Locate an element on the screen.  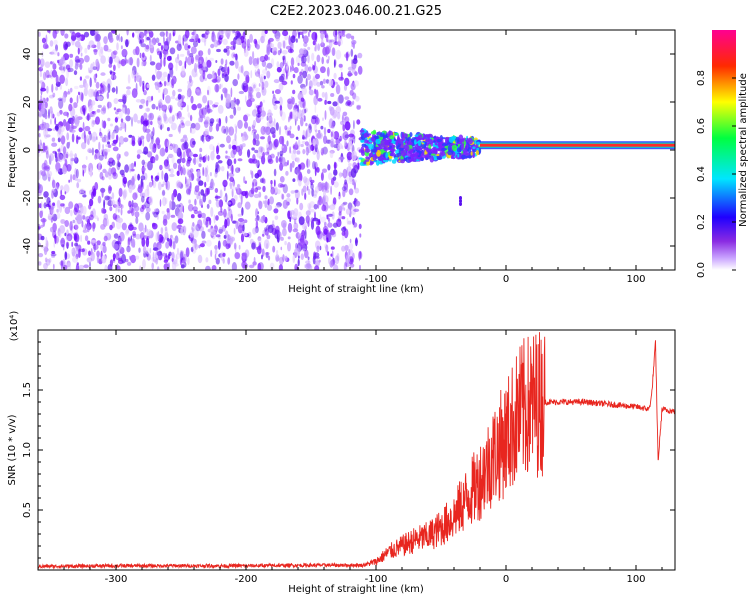
snr-x-tick-label: 100 is located at coordinates (635, 579).